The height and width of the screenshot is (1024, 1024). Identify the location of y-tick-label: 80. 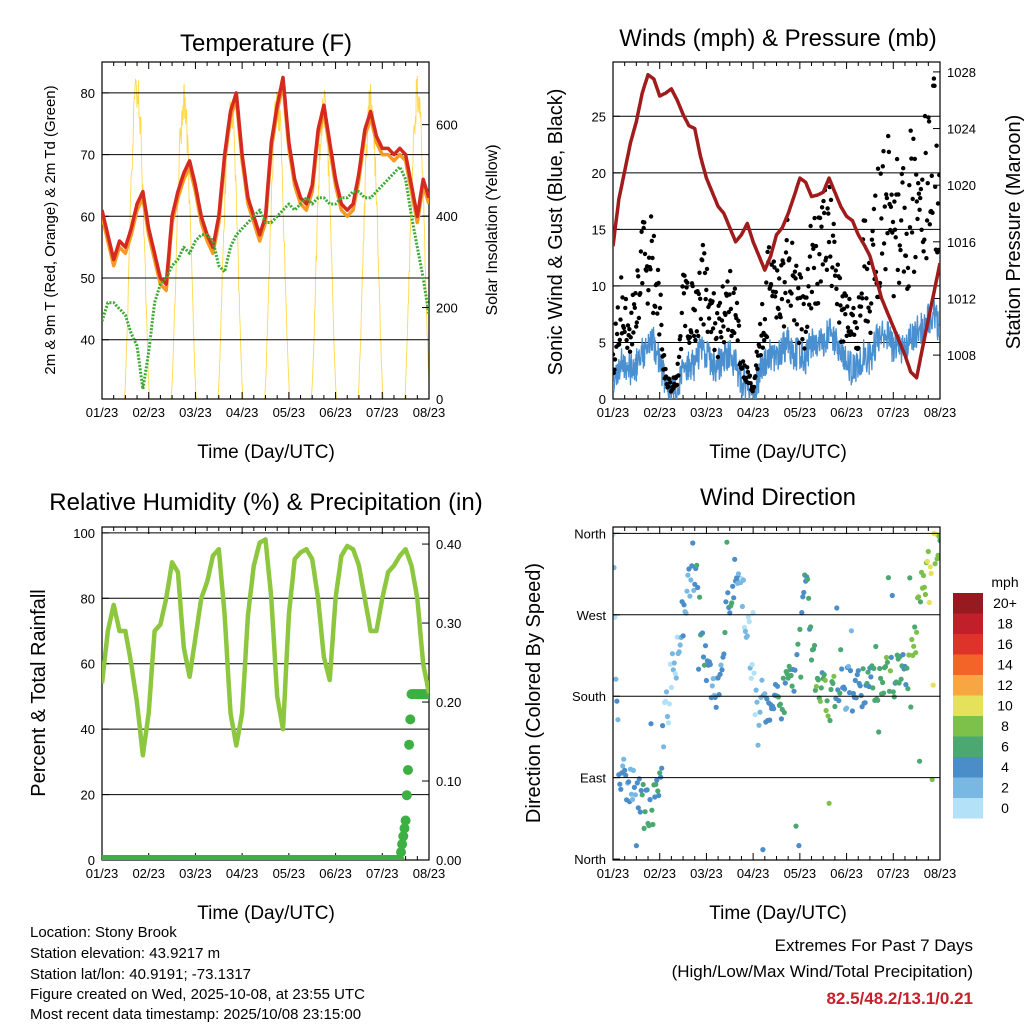
(88, 598).